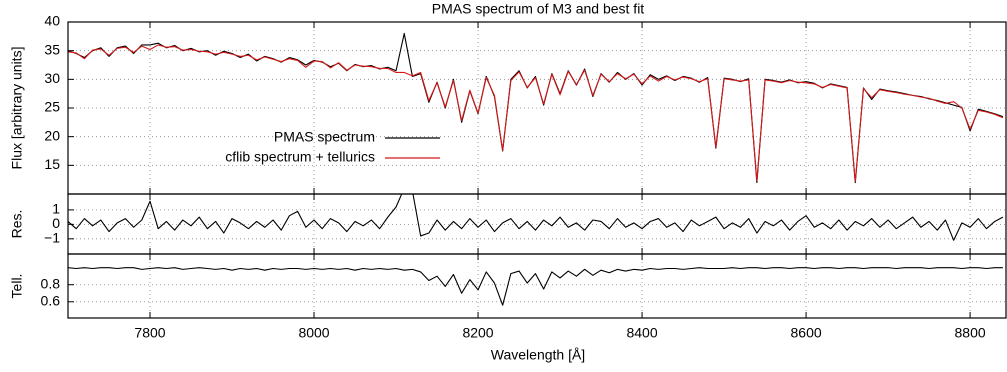  I want to click on y-tick-label: 15, so click(52, 164).